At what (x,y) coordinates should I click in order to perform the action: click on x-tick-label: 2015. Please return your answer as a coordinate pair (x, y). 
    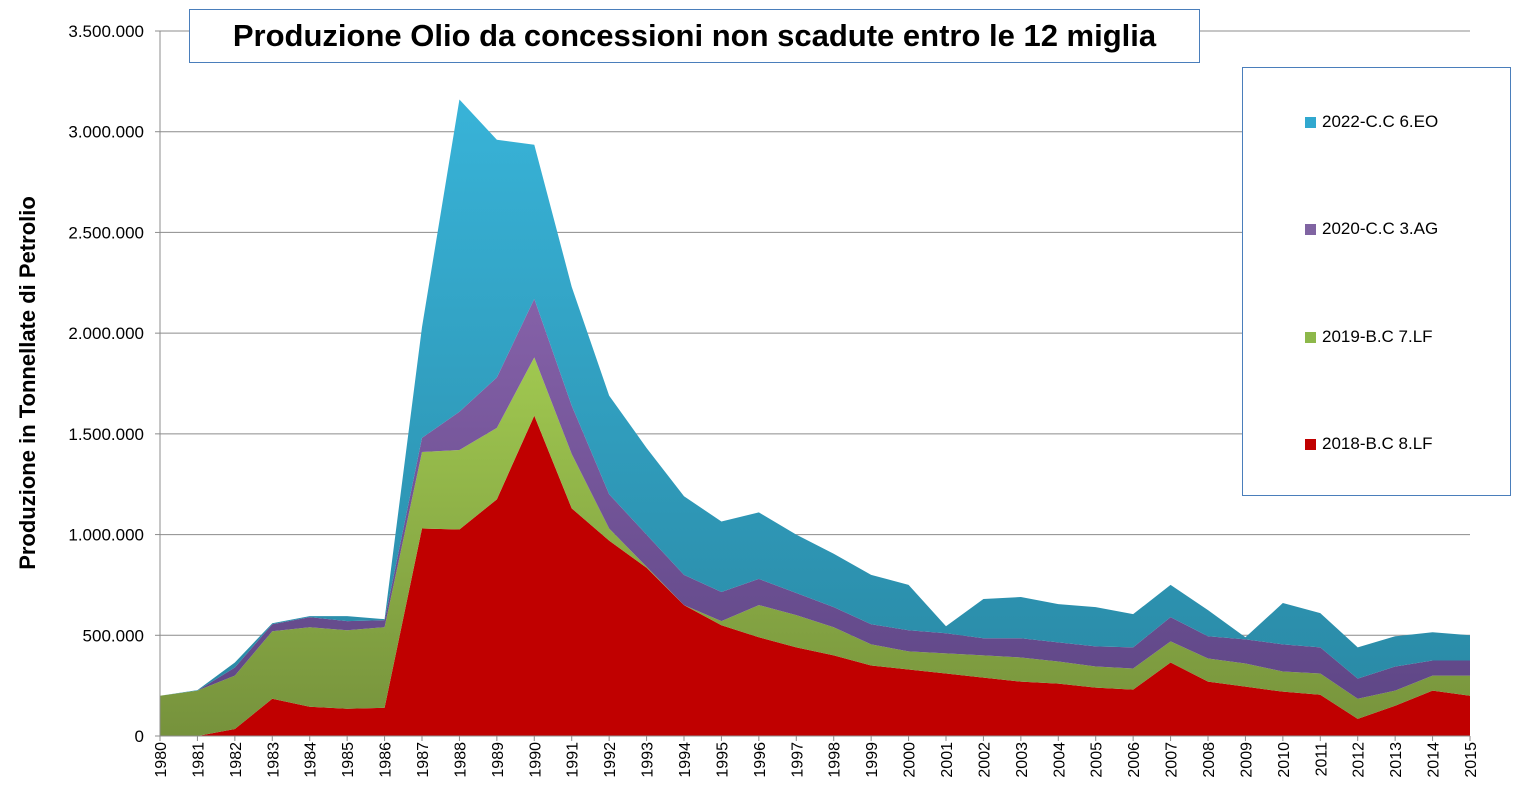
    Looking at the image, I should click on (1471, 760).